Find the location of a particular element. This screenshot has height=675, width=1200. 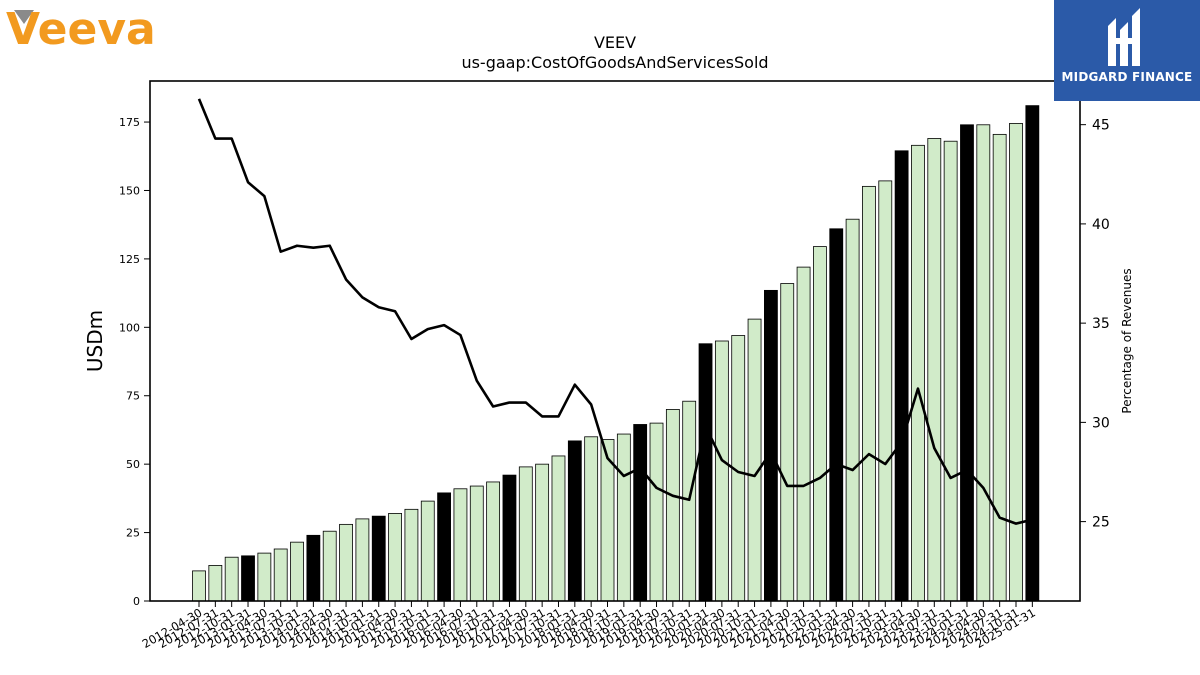

y-tick-label: 150 is located at coordinates (129, 190).